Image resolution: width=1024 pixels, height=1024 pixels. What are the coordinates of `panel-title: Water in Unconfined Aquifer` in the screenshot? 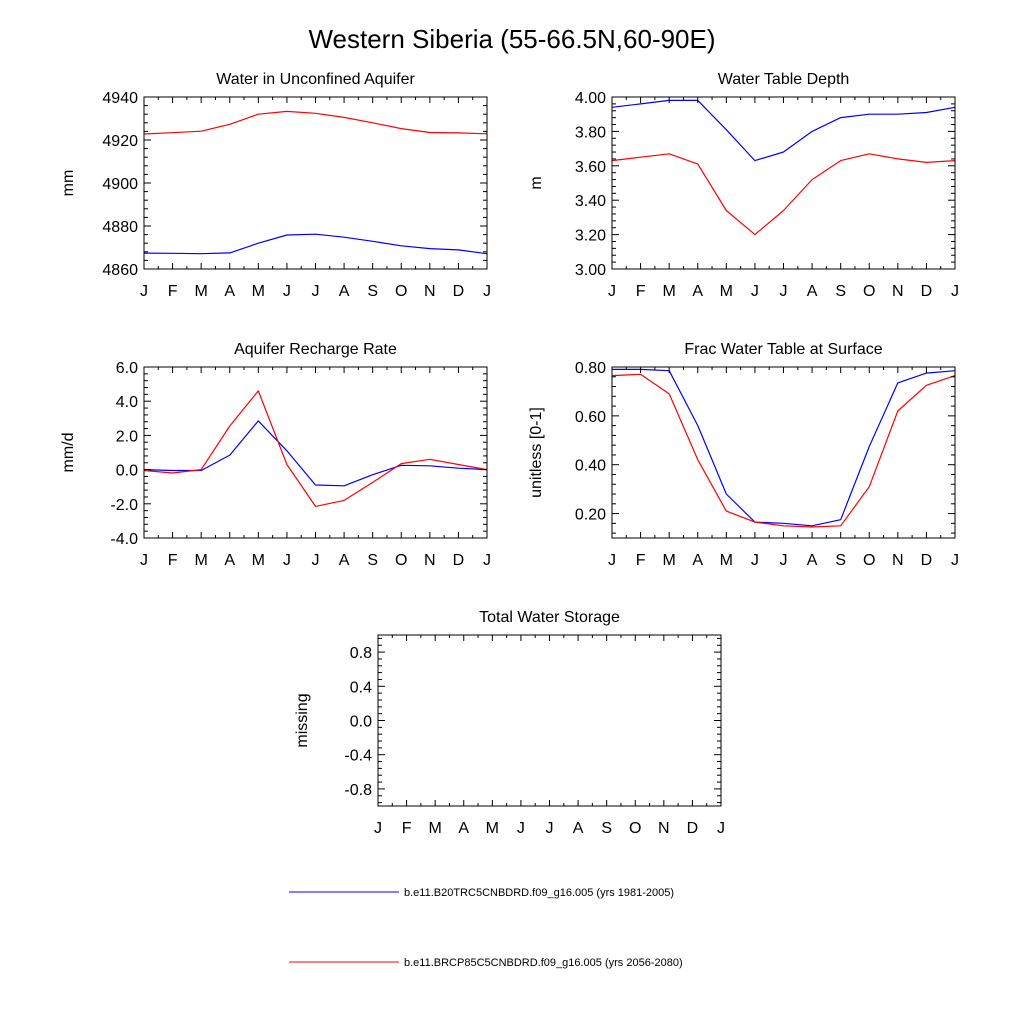 It's located at (315, 79).